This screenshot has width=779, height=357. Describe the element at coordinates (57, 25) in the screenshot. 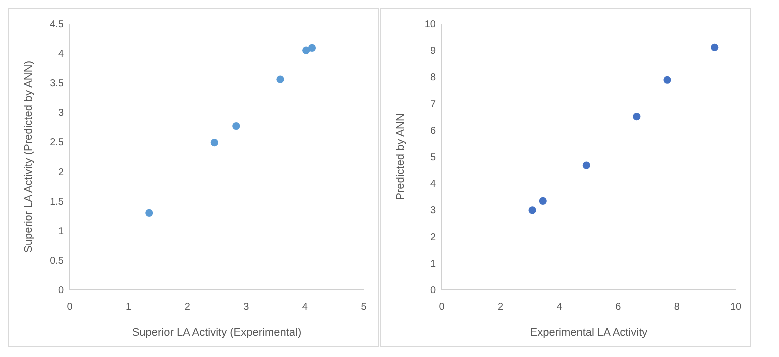

I see `y-tick-label: 4.5` at that location.